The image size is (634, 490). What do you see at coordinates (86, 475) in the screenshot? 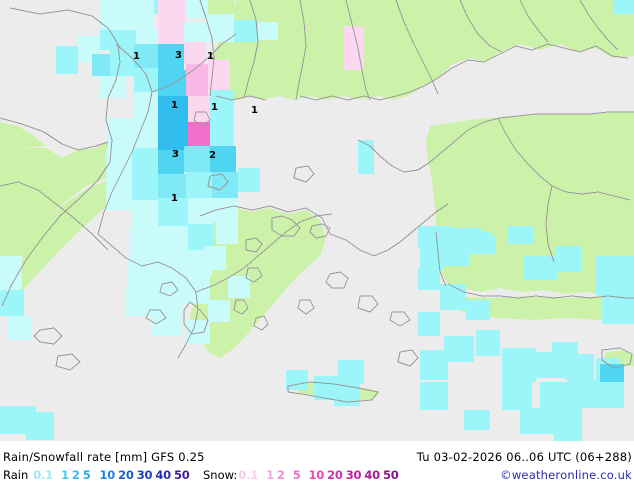
I see `rain-legend-value: 5` at bounding box center [86, 475].